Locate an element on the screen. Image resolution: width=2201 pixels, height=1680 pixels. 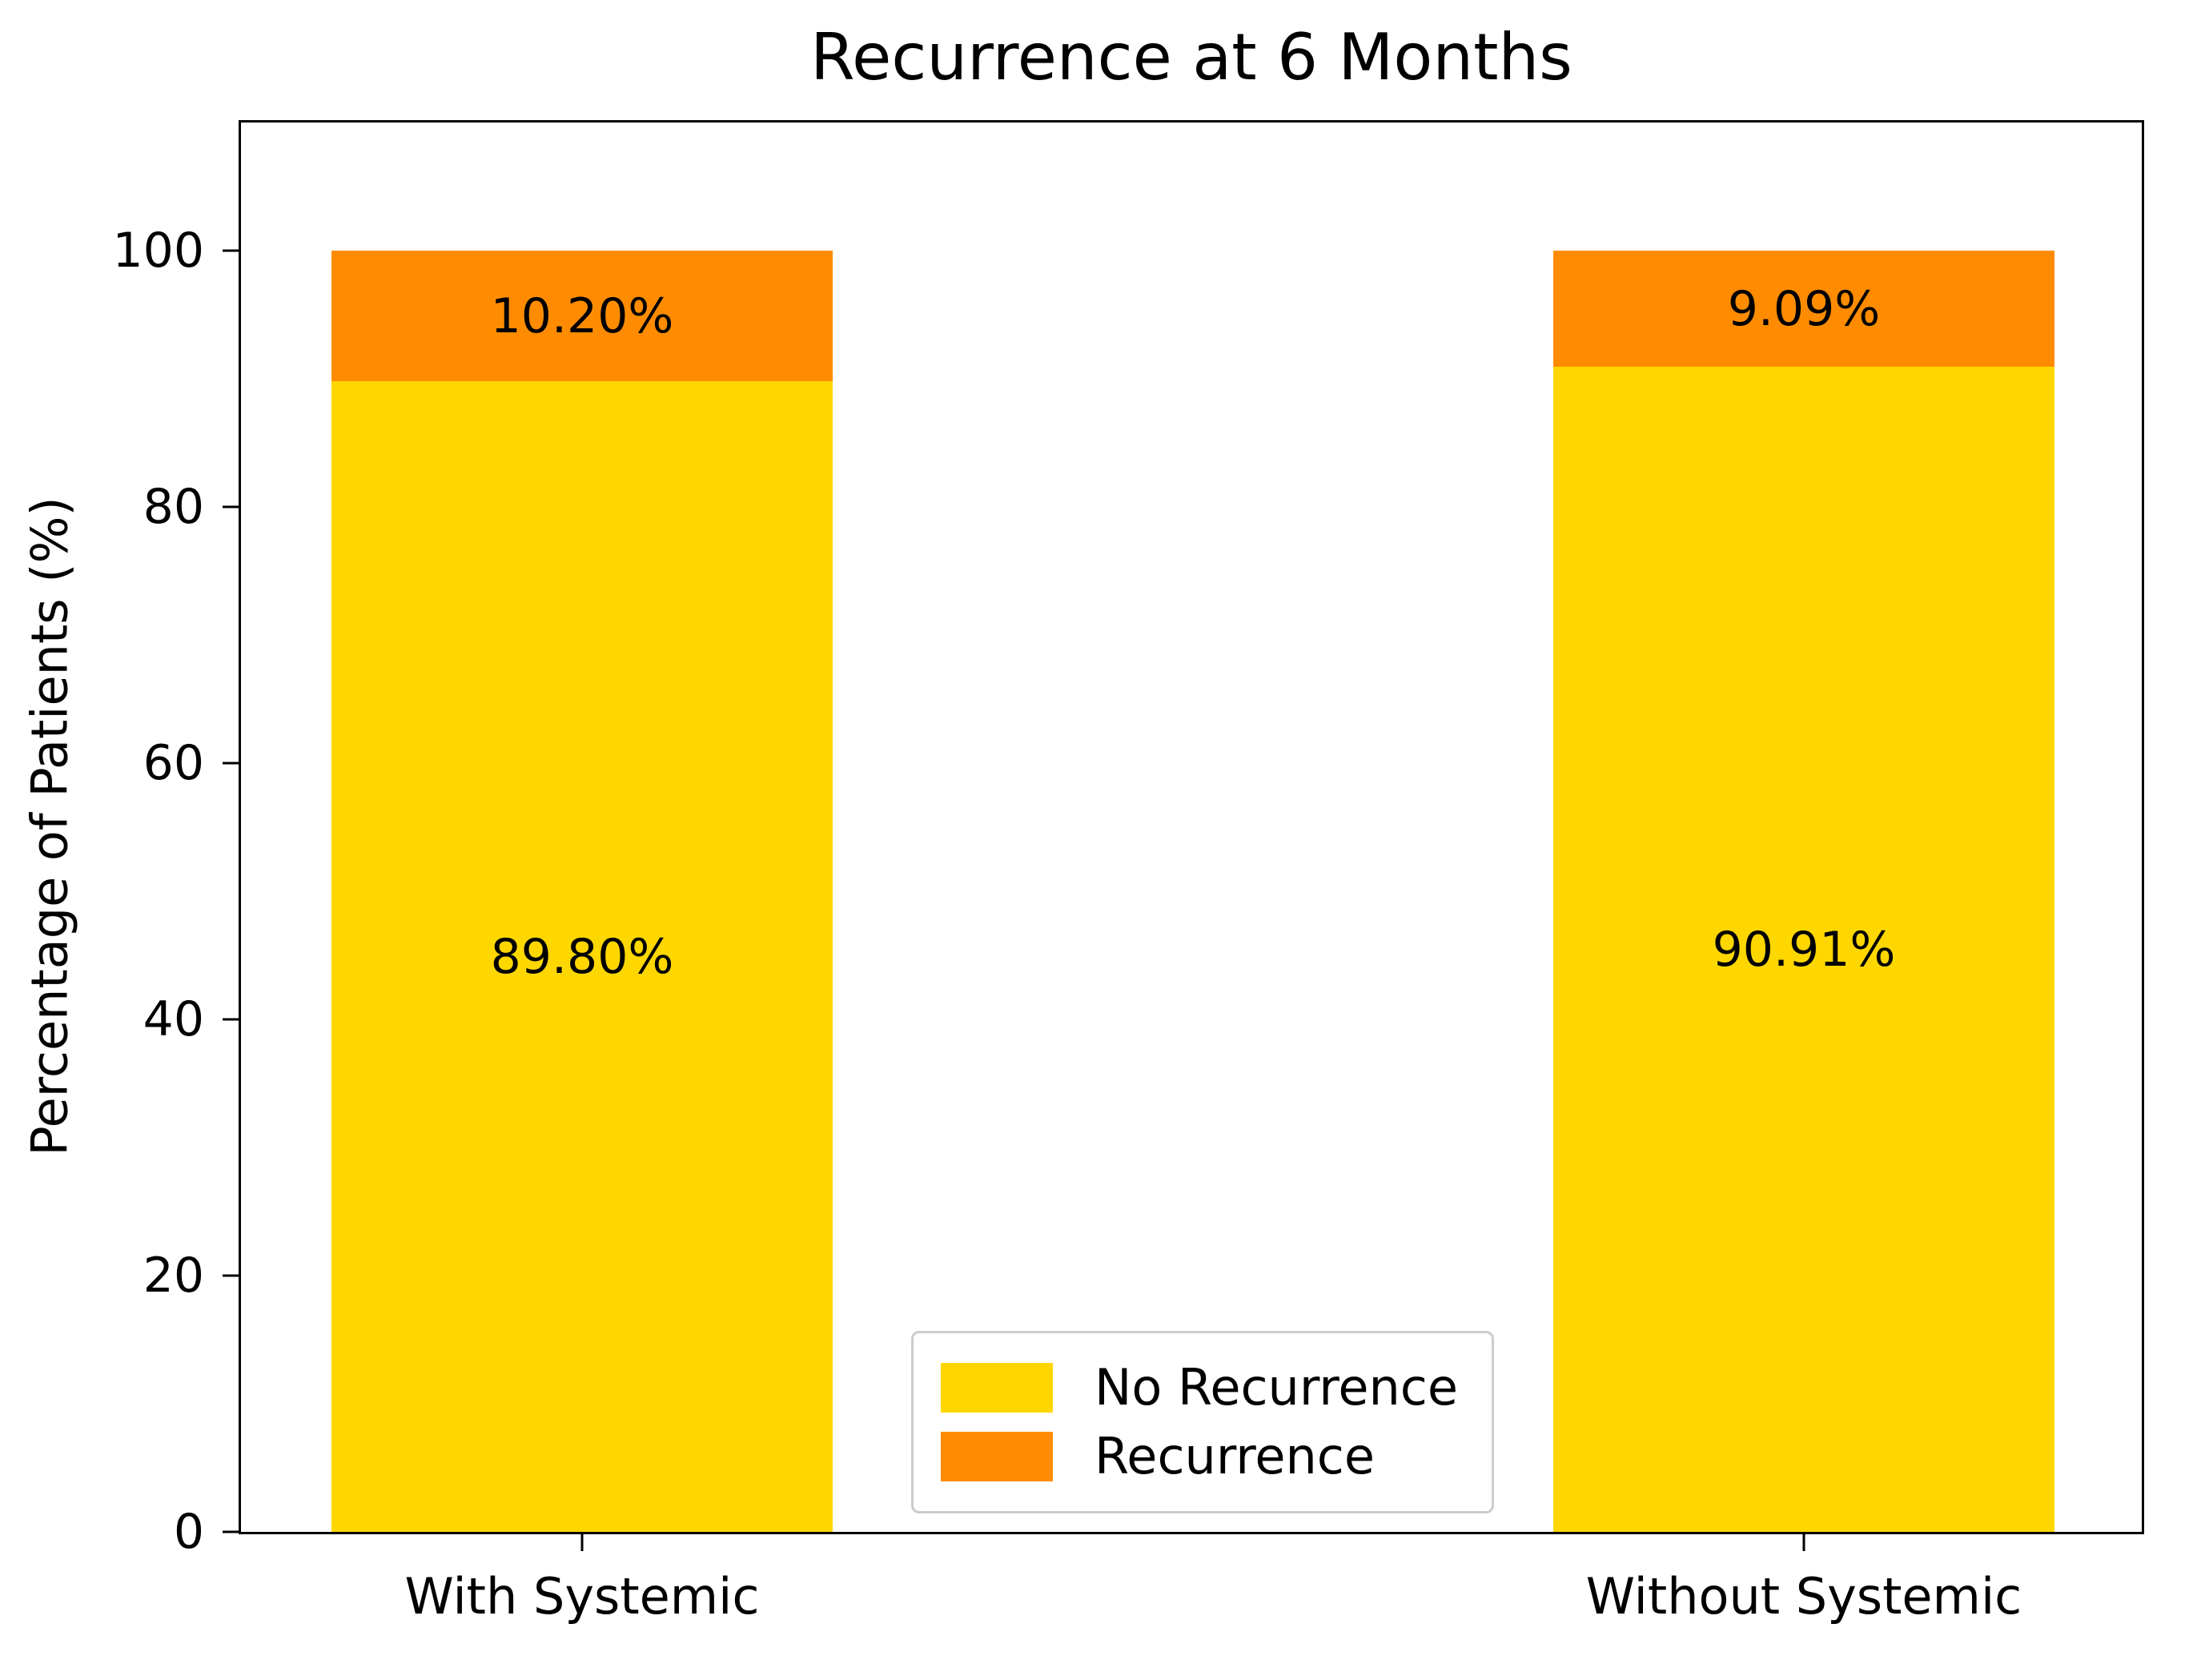
y-tick-label: 0 is located at coordinates (188, 1532).